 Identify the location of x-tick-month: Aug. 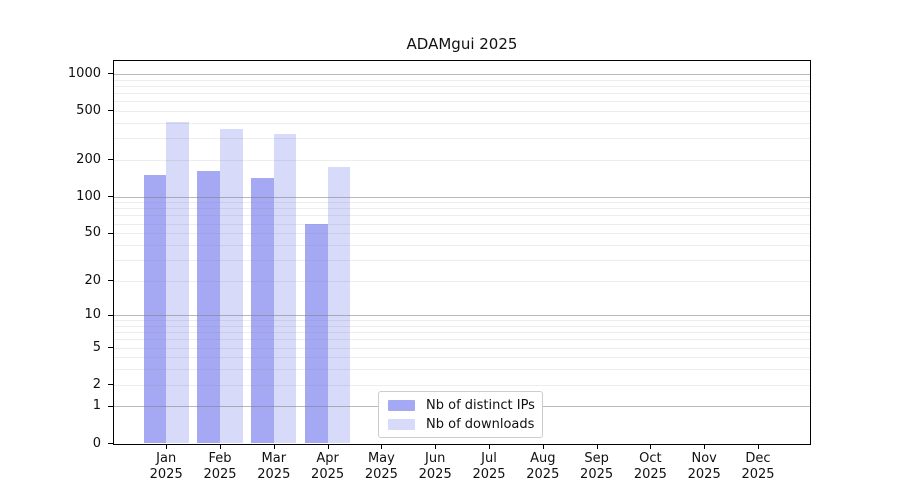
(543, 458).